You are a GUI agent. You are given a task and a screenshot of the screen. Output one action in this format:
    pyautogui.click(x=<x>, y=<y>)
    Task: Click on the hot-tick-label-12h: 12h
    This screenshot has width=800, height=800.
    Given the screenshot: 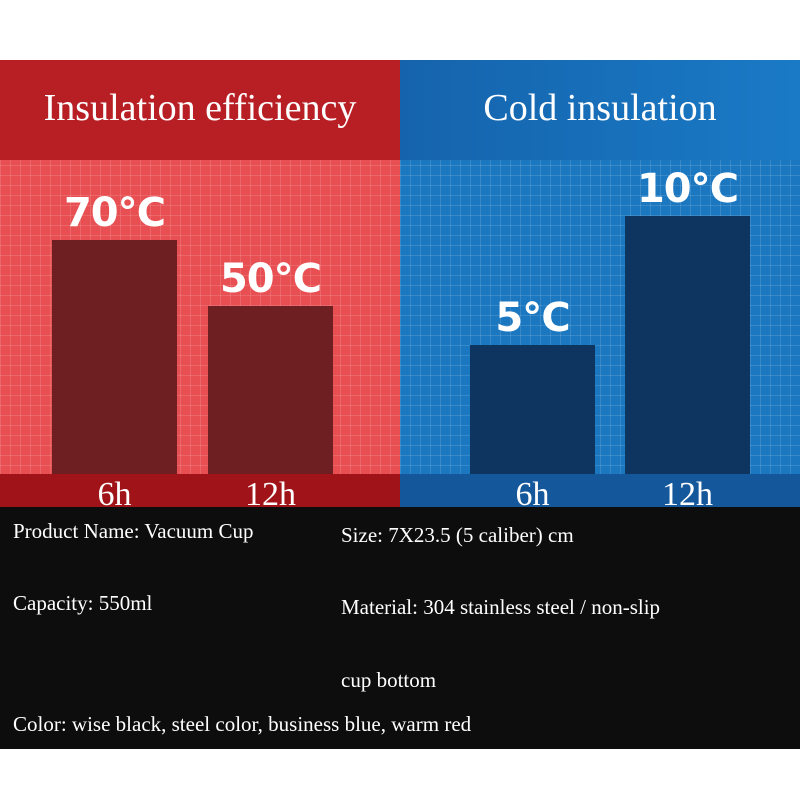 What is the action you would take?
    pyautogui.click(x=270, y=491)
    